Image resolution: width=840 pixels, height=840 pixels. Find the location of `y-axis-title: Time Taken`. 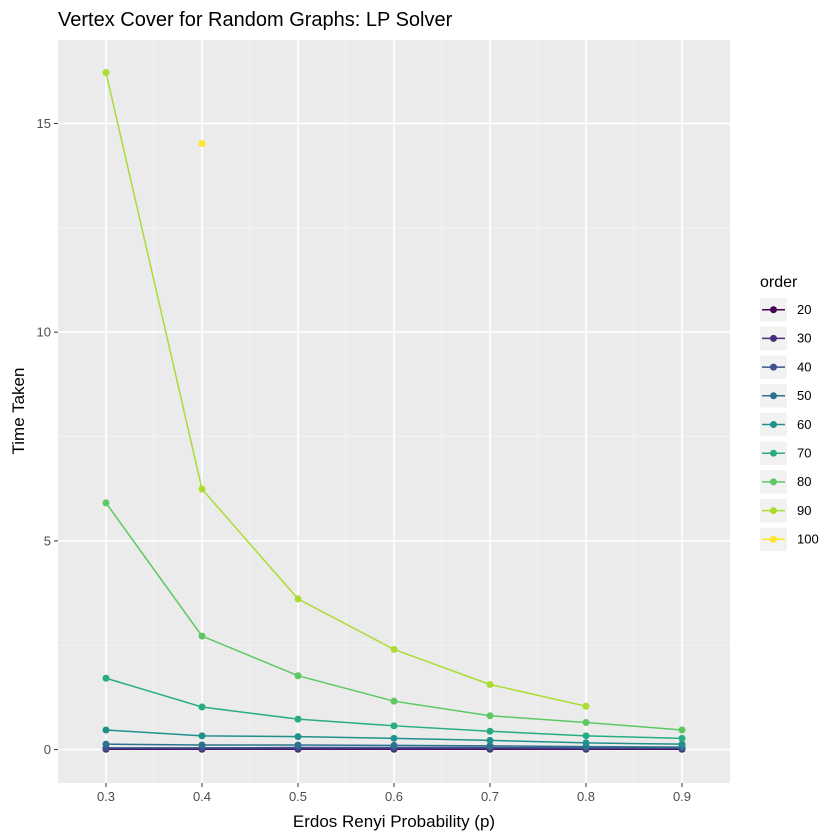

y-axis-title: Time Taken is located at coordinates (18, 411).